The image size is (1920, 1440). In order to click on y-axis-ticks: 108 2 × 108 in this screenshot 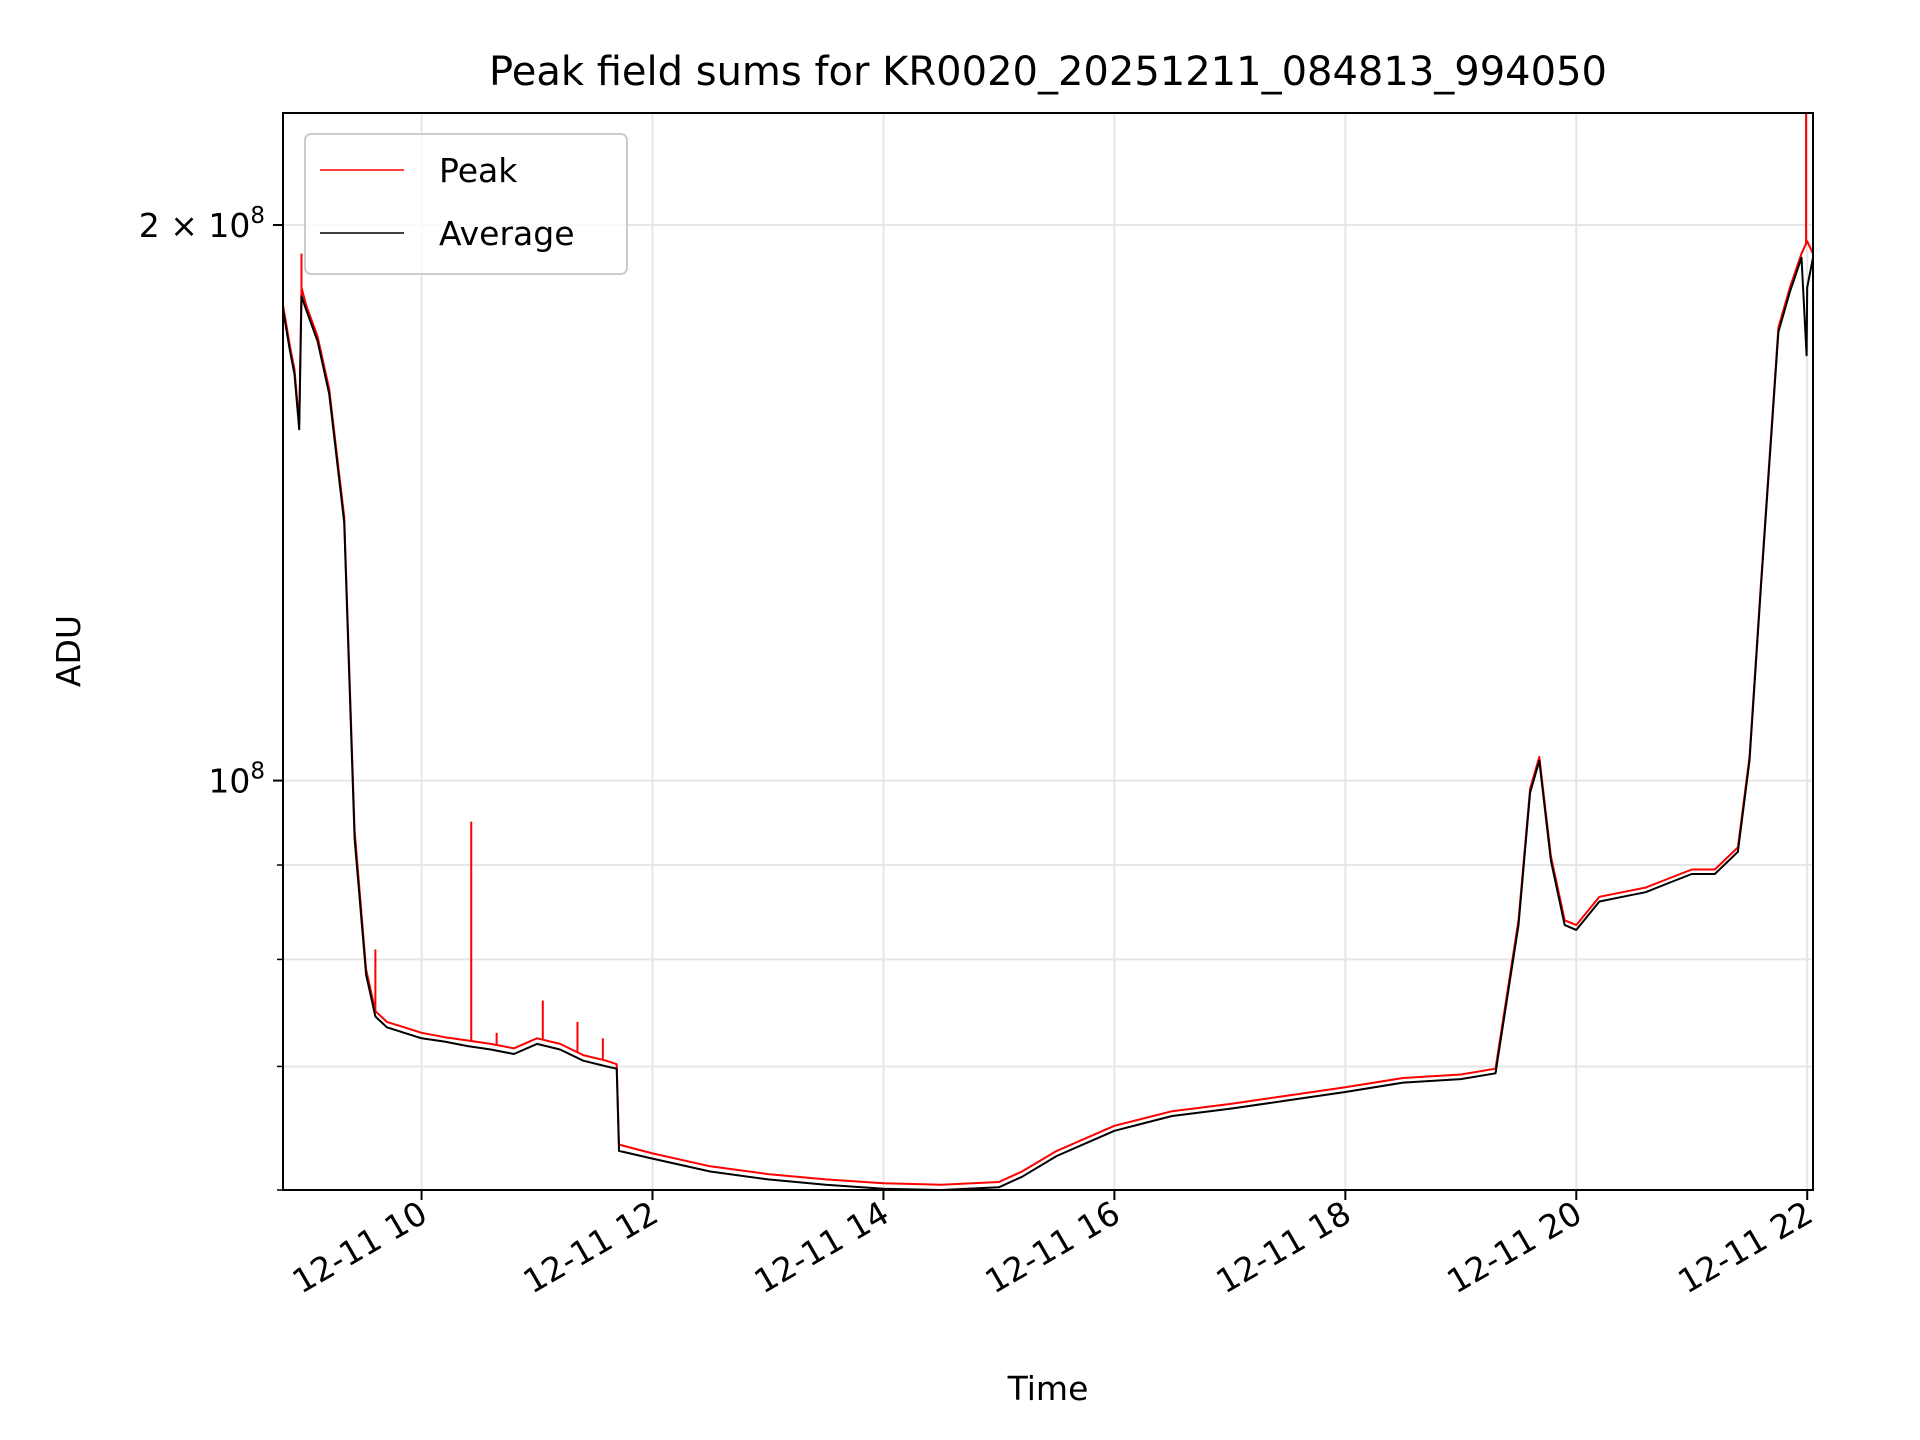, I will do `click(211, 697)`.